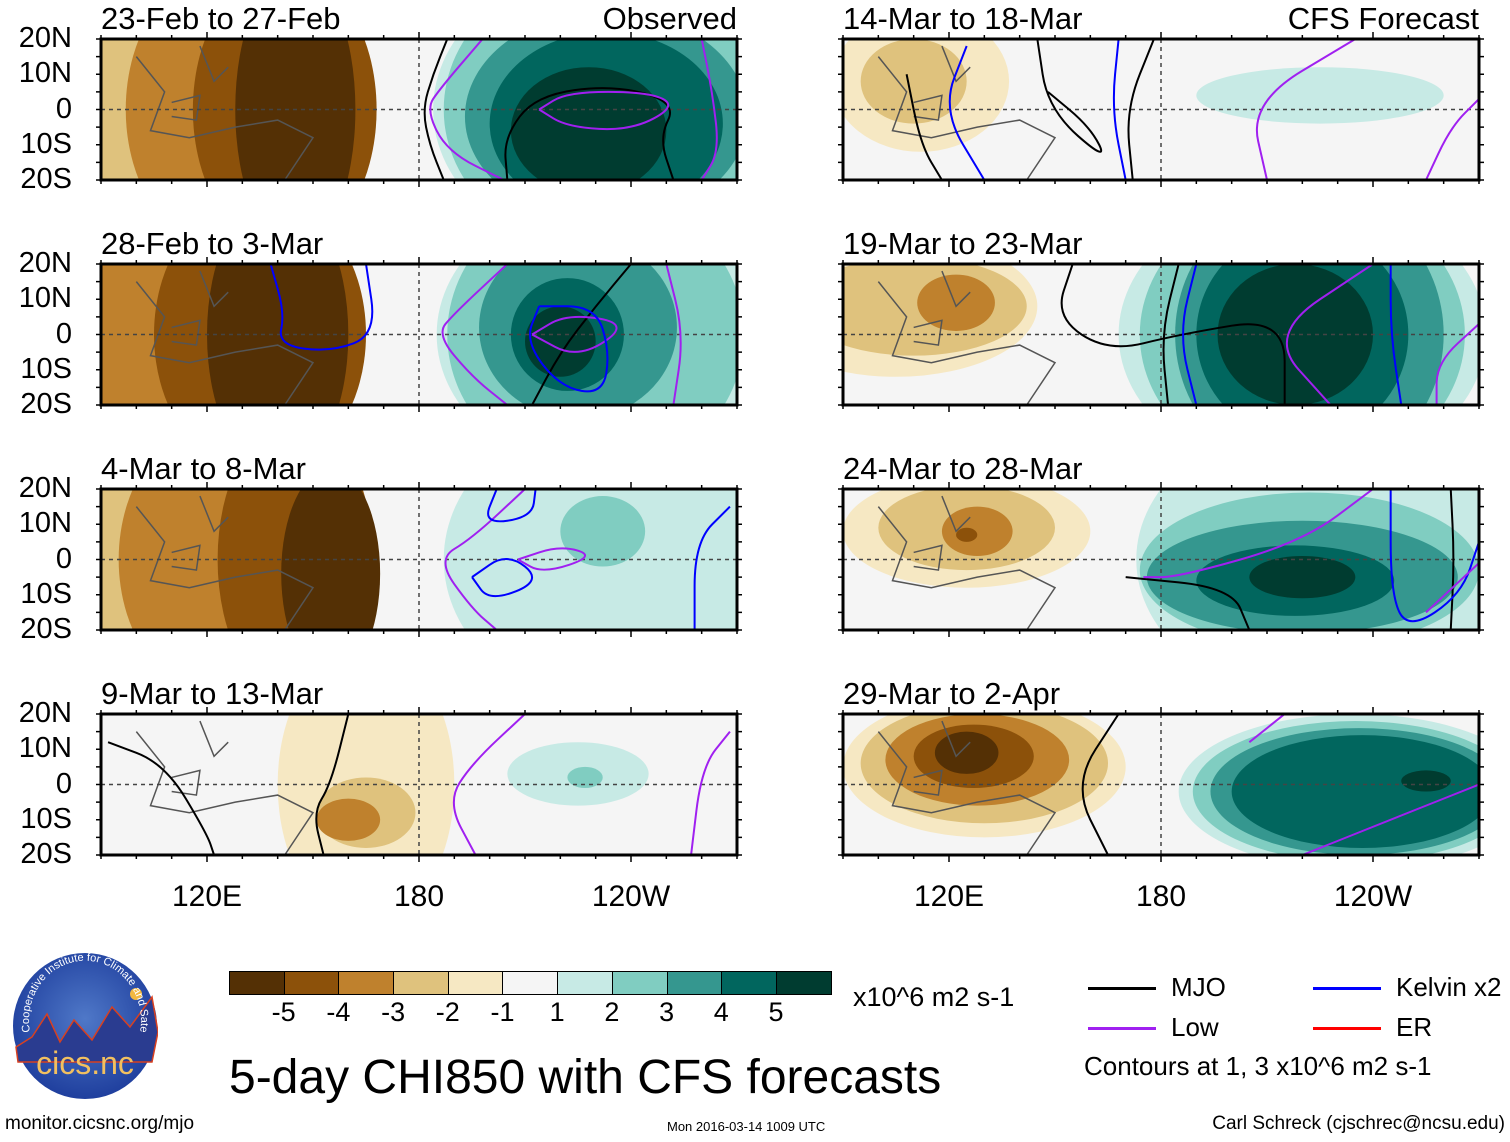 The width and height of the screenshot is (1510, 1142). What do you see at coordinates (1414, 1027) in the screenshot?
I see `legend-label: ER` at bounding box center [1414, 1027].